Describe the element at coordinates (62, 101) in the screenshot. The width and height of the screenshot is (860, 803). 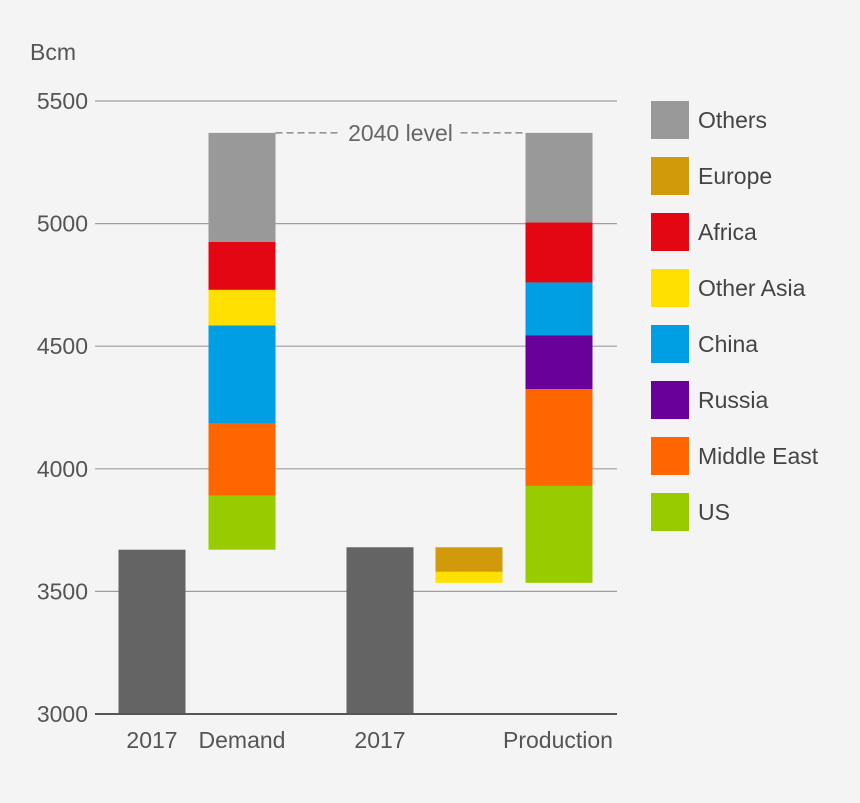
I see `y-tick-label-5500: 5500` at that location.